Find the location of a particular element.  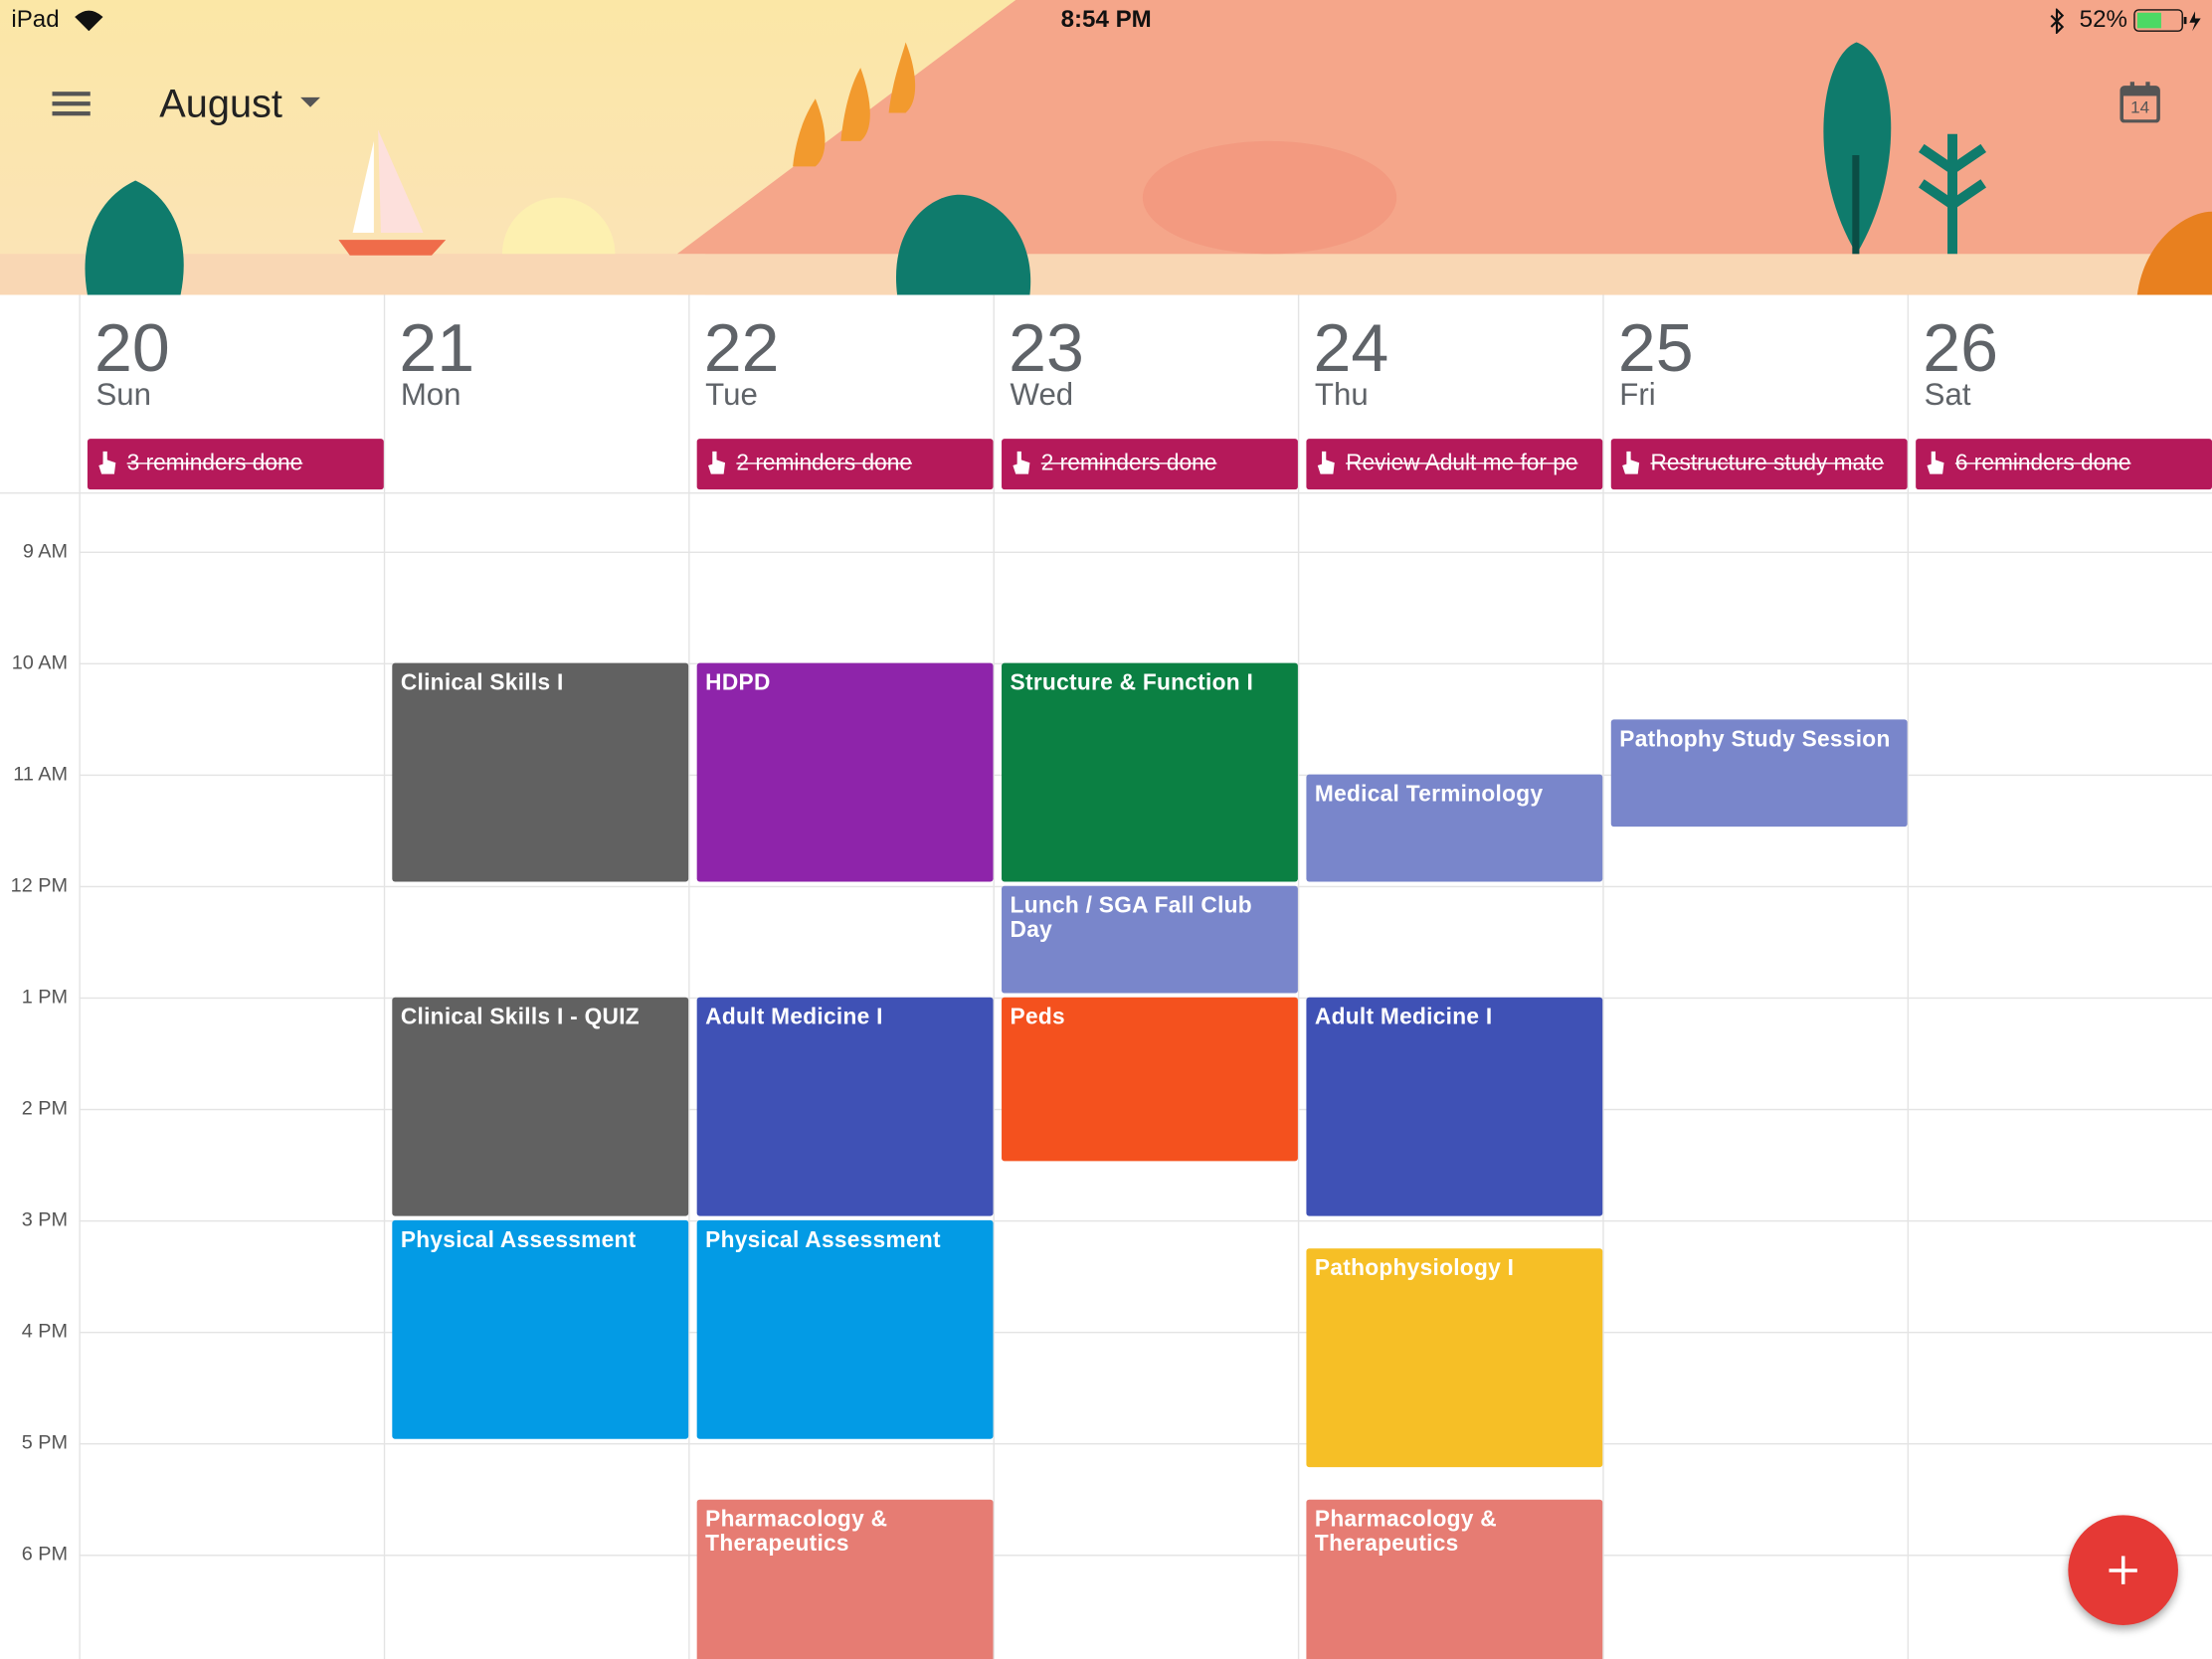

calendar-icon is located at coordinates (2140, 102).